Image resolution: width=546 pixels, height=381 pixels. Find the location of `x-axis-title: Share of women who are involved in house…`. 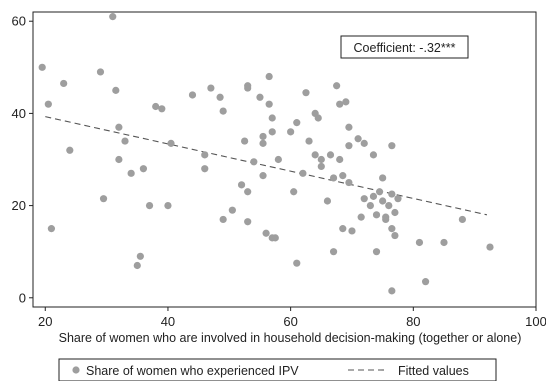

x-axis-title: Share of women who are involved in house… is located at coordinates (290, 338).